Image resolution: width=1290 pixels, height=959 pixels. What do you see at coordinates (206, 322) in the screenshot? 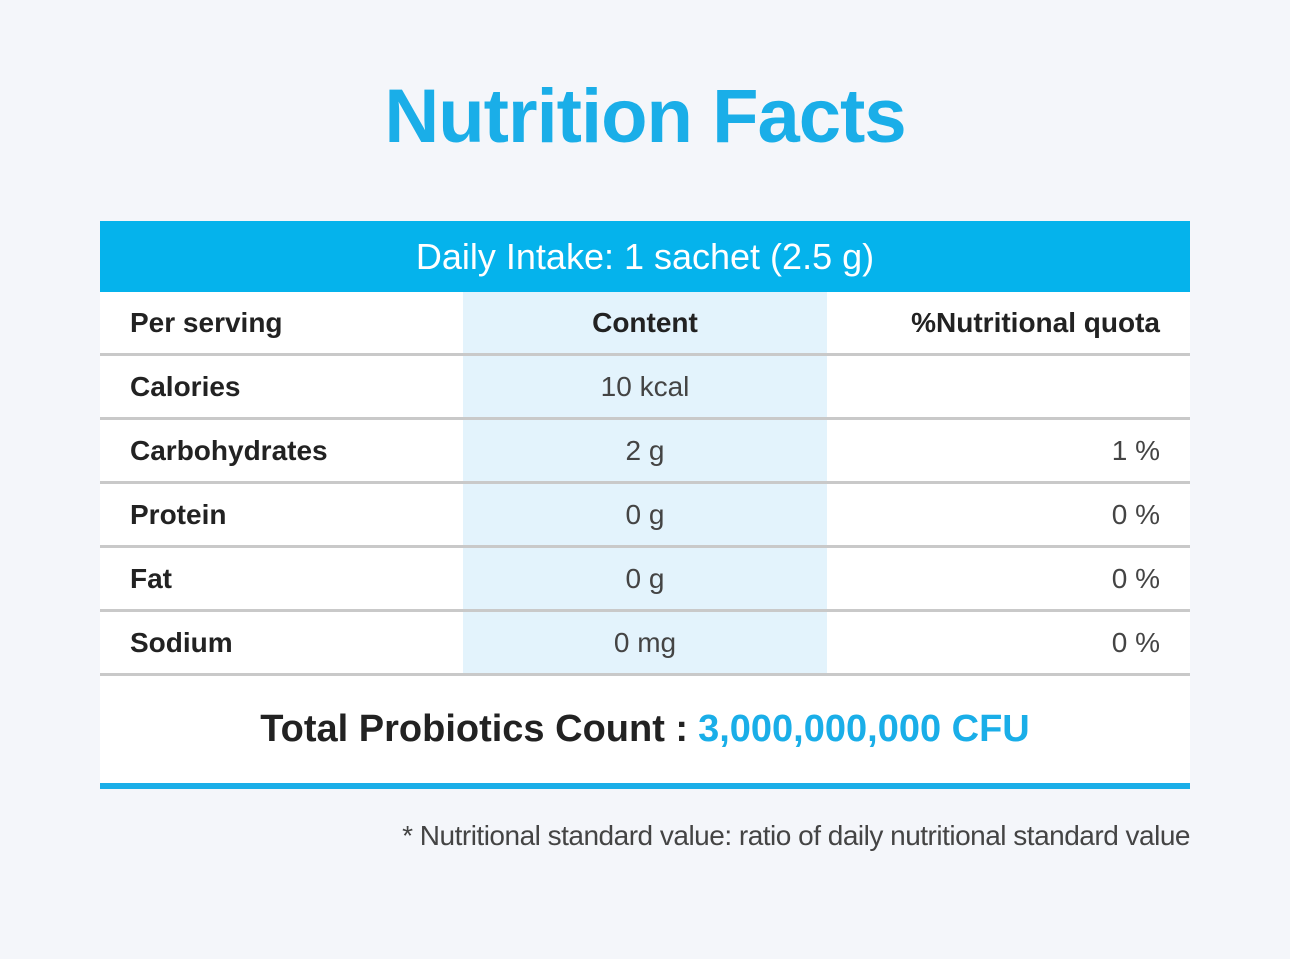
I see `header-per-serving: Per serving` at bounding box center [206, 322].